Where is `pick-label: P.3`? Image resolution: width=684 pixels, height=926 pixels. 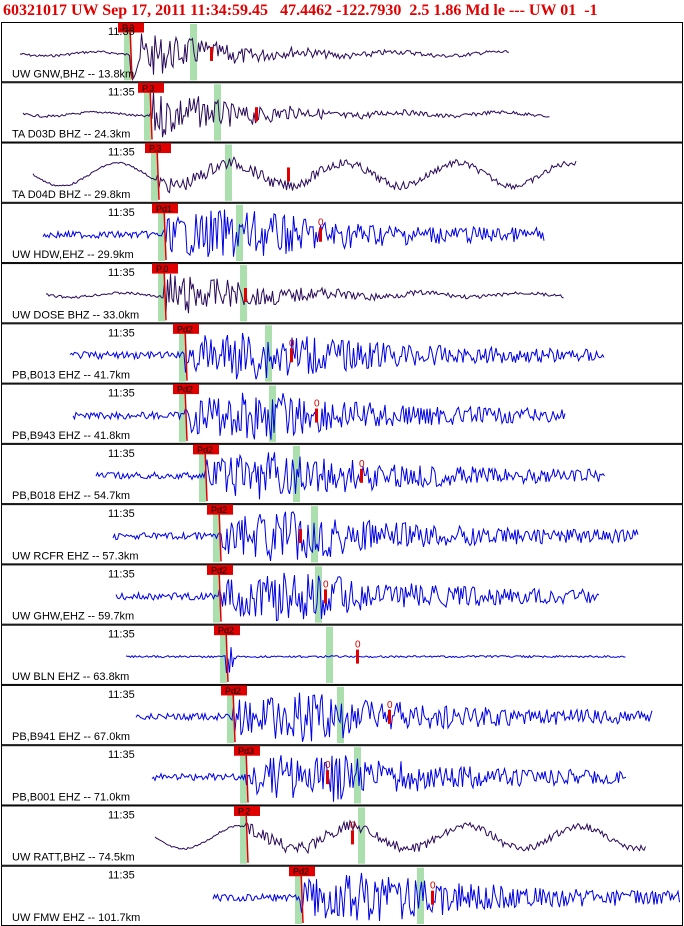
pick-label: P.3 is located at coordinates (148, 88).